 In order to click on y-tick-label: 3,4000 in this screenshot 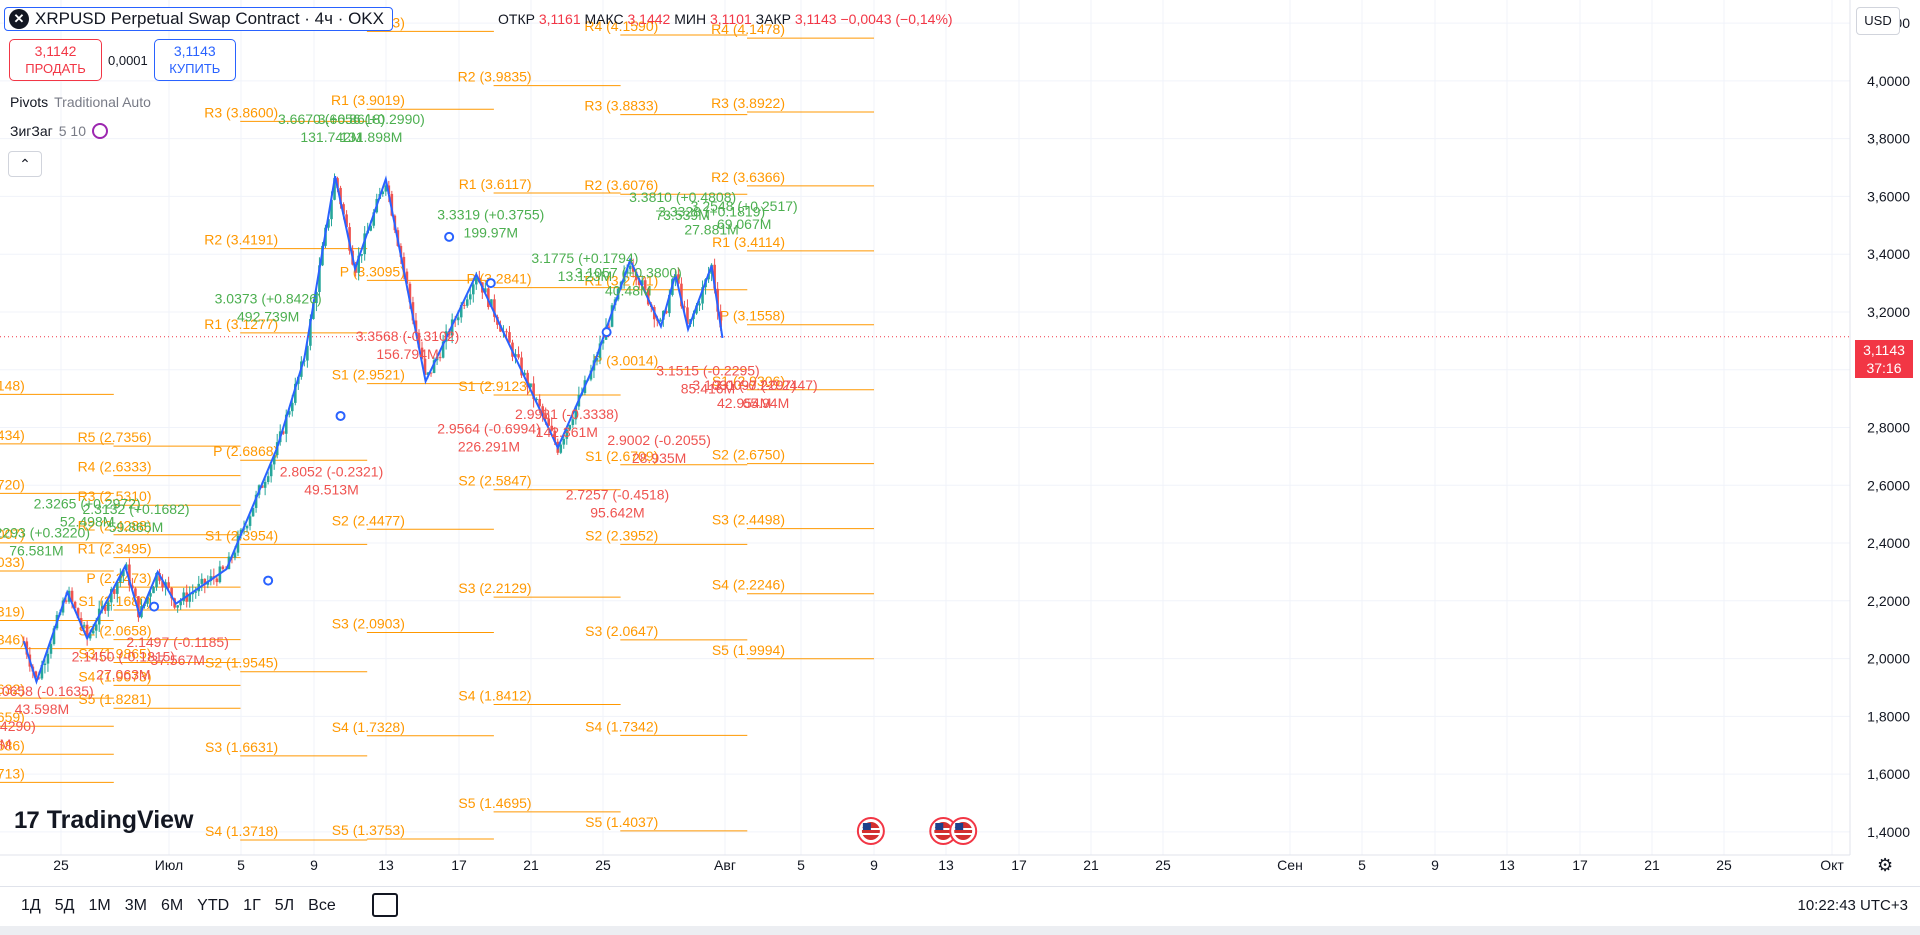, I will do `click(1888, 254)`.